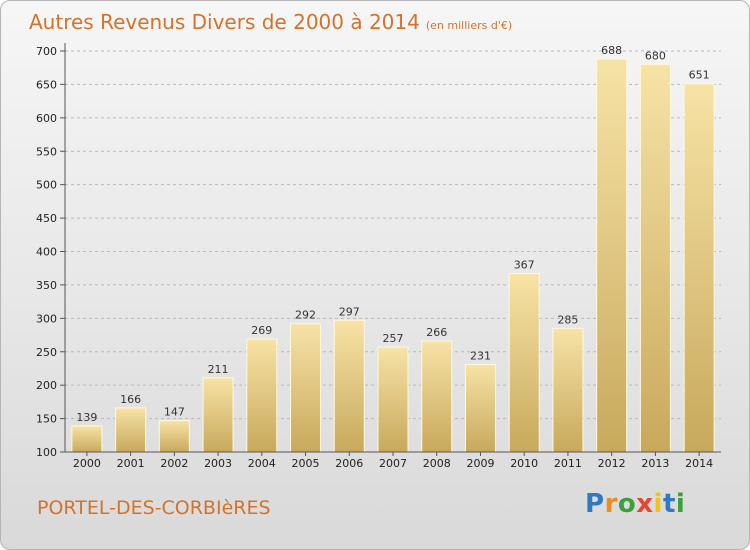 The image size is (750, 550). What do you see at coordinates (224, 22) in the screenshot?
I see `chart-title-main: Autres Revenus Divers de 2000 à 2014` at bounding box center [224, 22].